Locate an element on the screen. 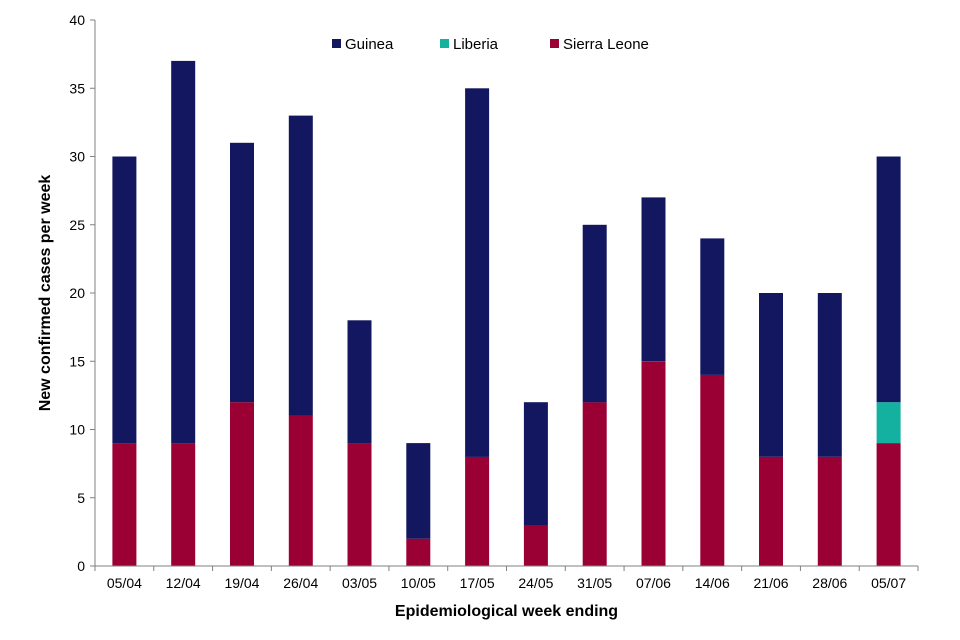 The width and height of the screenshot is (960, 640). x-tick-label: 28/06 is located at coordinates (829, 583).